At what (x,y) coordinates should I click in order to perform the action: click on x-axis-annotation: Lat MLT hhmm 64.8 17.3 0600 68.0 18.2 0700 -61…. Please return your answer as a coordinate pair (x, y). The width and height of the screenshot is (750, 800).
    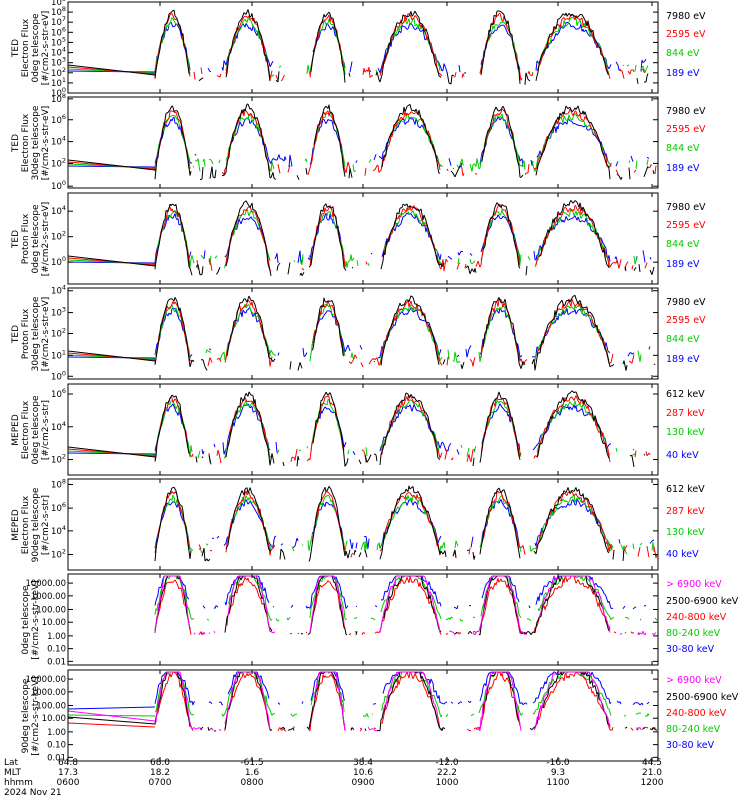
    Looking at the image, I should click on (375, 779).